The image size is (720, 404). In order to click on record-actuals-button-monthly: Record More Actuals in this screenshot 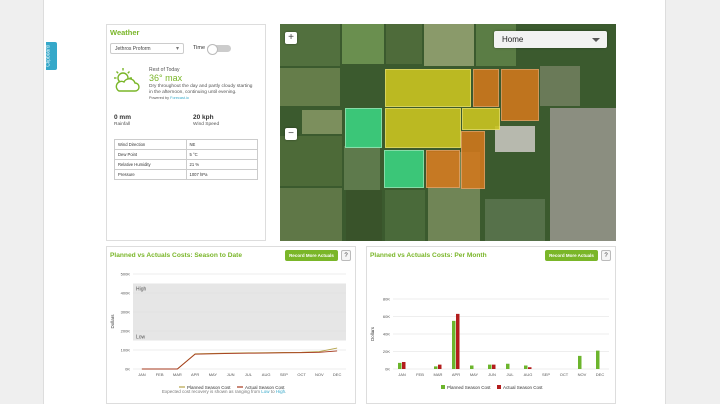, I will do `click(571, 255)`.